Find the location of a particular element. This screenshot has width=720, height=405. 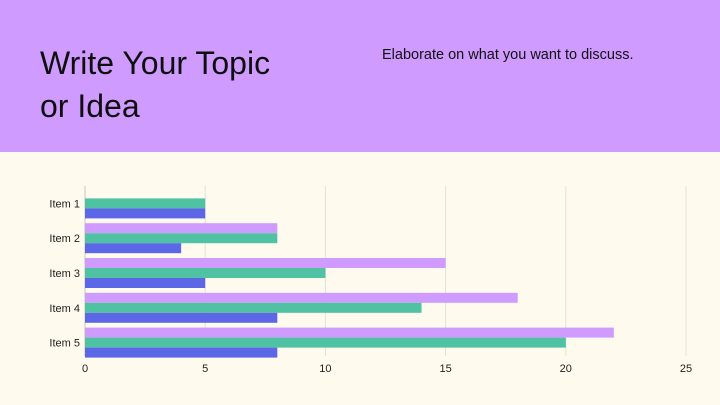

x-tick-label: 5 is located at coordinates (205, 369).